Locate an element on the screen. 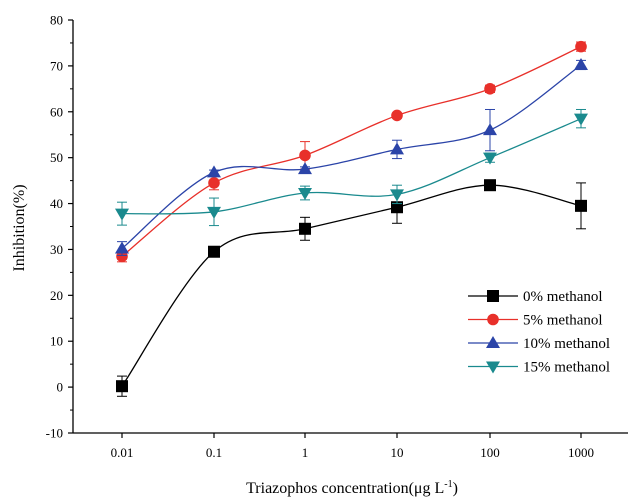 The width and height of the screenshot is (630, 500). x-tick-label: 0.1 is located at coordinates (214, 452).